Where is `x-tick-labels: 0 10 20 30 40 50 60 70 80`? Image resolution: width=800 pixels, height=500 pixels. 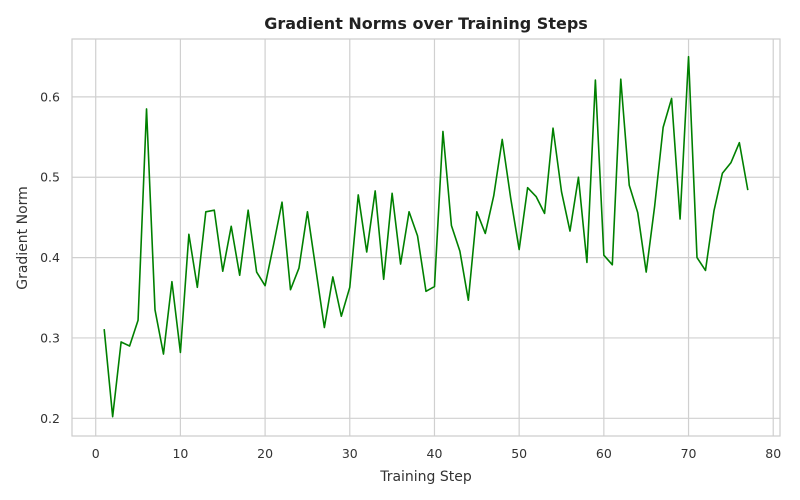 x-tick-labels: 0 10 20 30 40 50 60 70 80 is located at coordinates (436, 453).